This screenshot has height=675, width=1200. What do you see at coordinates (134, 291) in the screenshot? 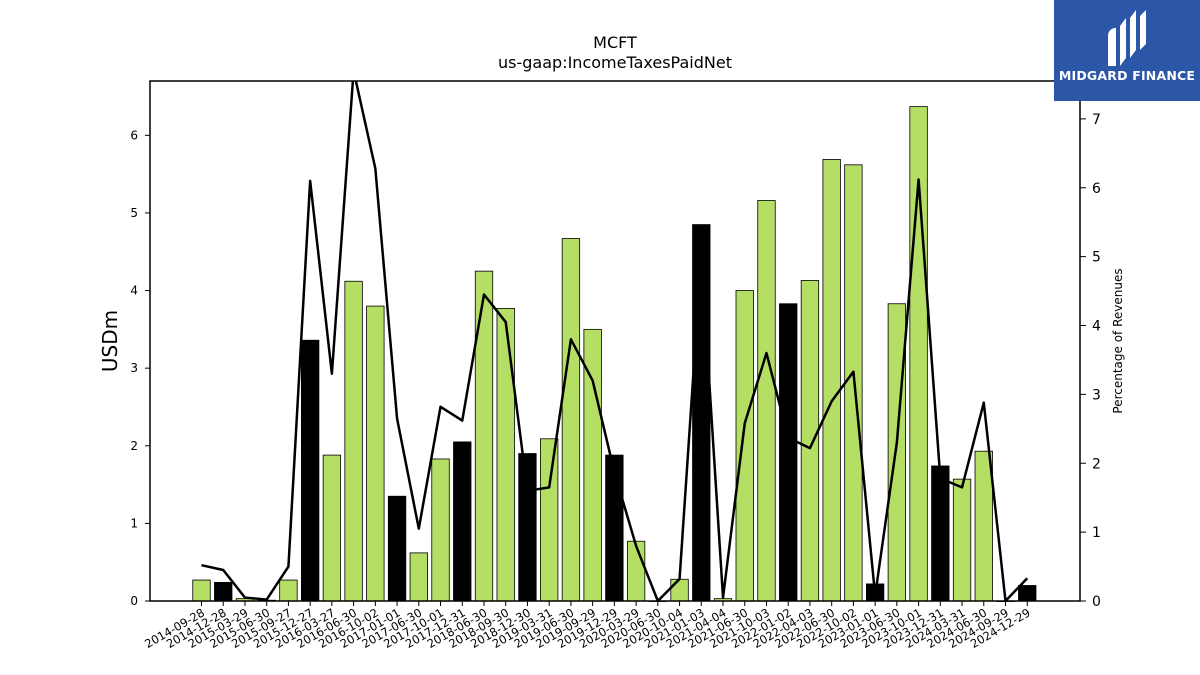
I see `y-tick-label: 4` at bounding box center [134, 291].